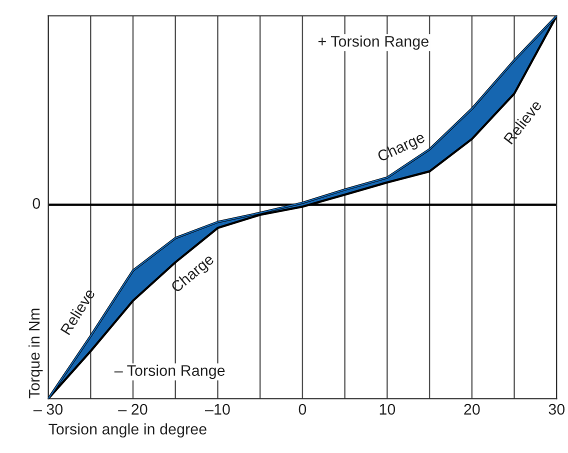 The width and height of the screenshot is (568, 453). What do you see at coordinates (36, 203) in the screenshot?
I see `ref-line-label: 0` at bounding box center [36, 203].